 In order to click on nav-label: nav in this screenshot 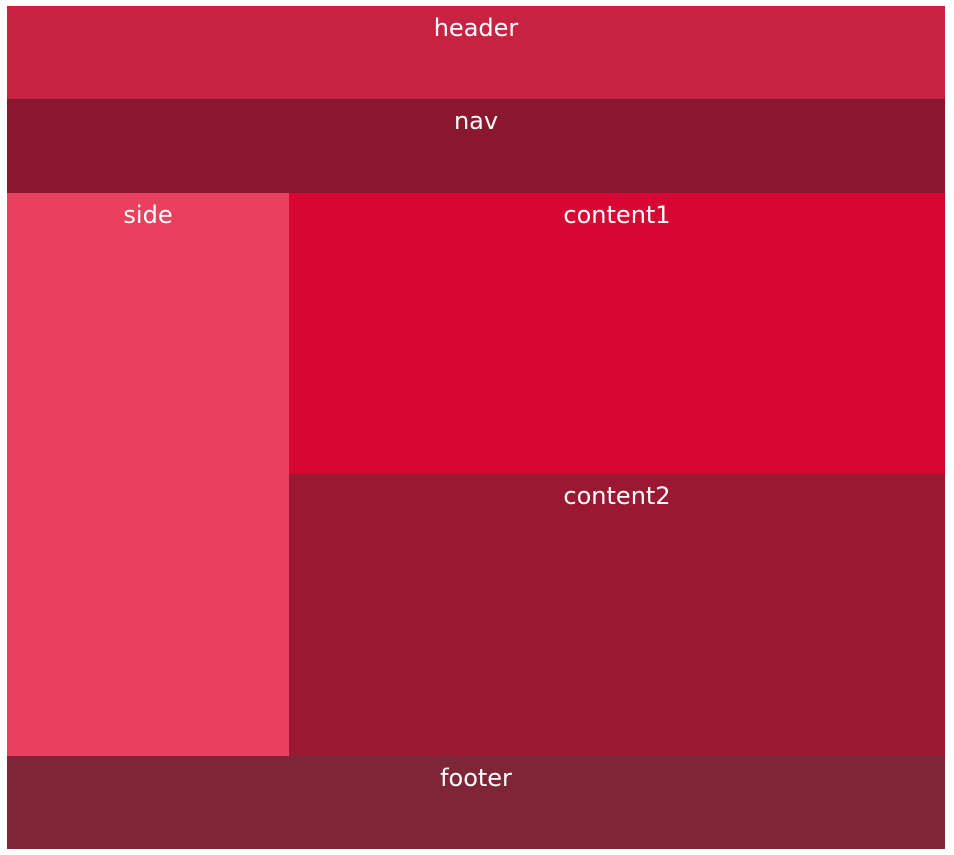, I will do `click(476, 121)`.